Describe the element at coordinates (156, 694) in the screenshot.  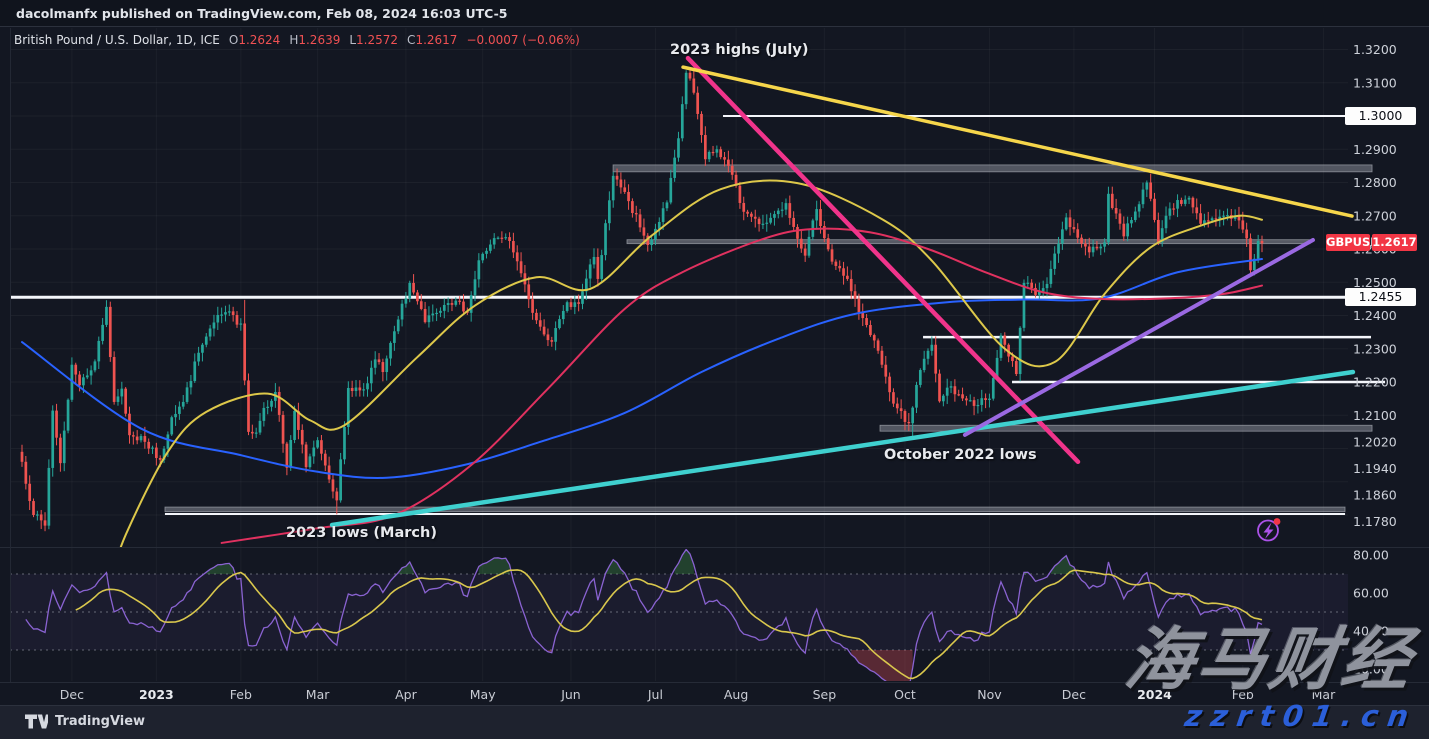
I see `time-tick: 2023` at that location.